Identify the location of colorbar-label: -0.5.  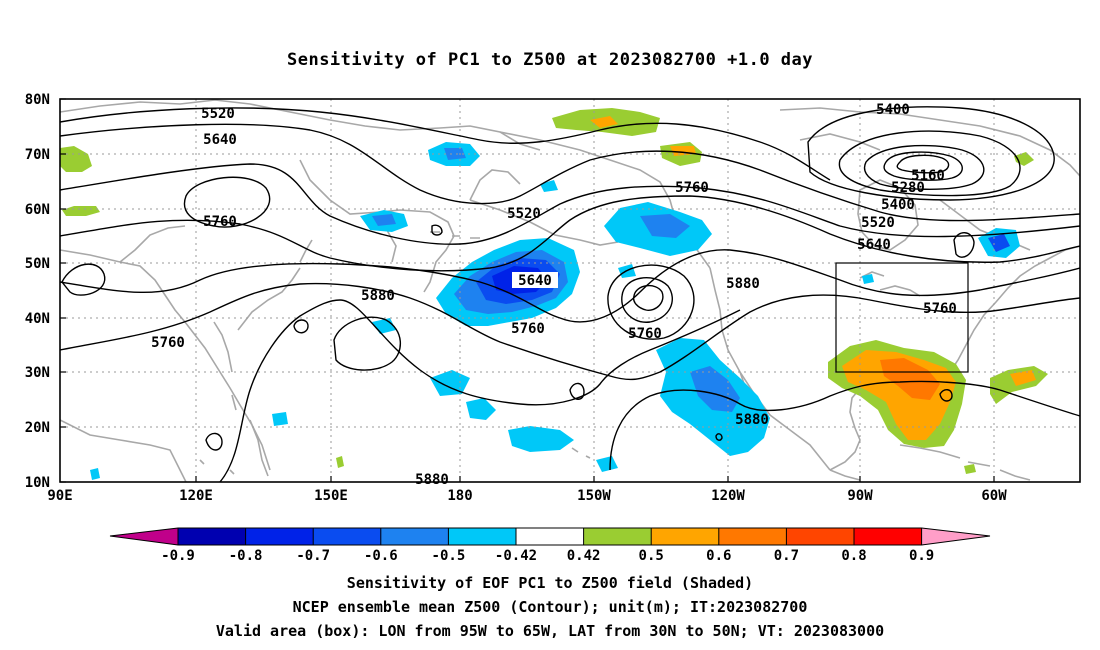
(449, 556).